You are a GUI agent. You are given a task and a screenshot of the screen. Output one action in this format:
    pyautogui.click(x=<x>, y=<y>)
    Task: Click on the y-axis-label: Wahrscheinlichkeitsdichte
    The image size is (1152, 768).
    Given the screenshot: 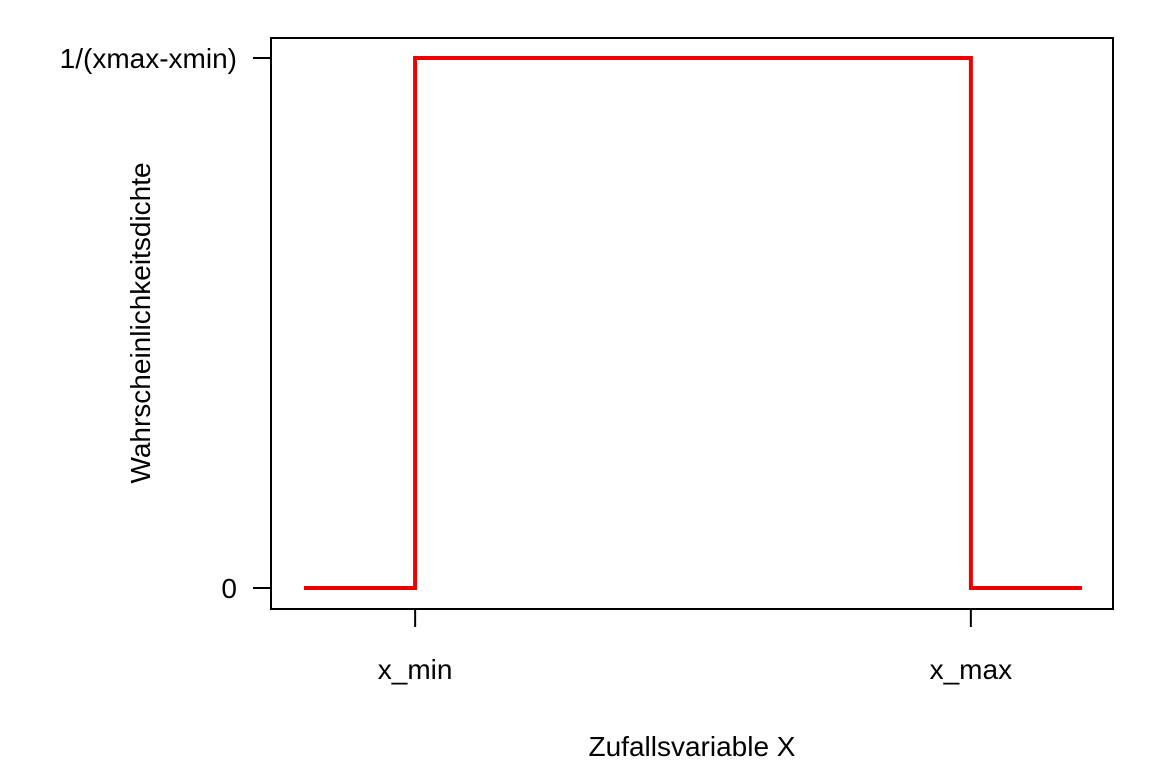 What is the action you would take?
    pyautogui.click(x=140, y=322)
    